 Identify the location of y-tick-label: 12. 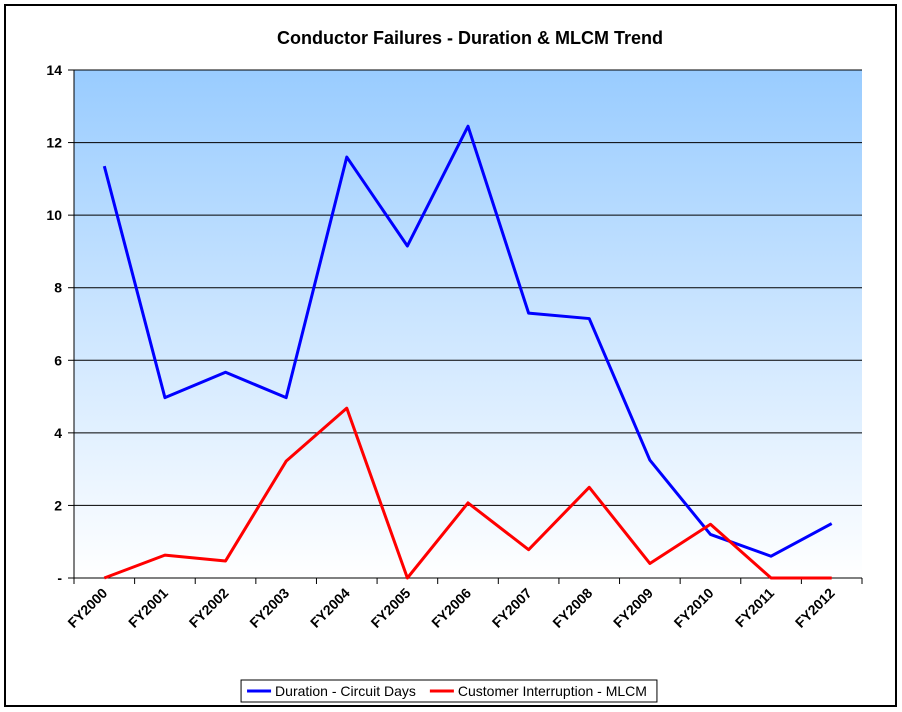
(54, 143).